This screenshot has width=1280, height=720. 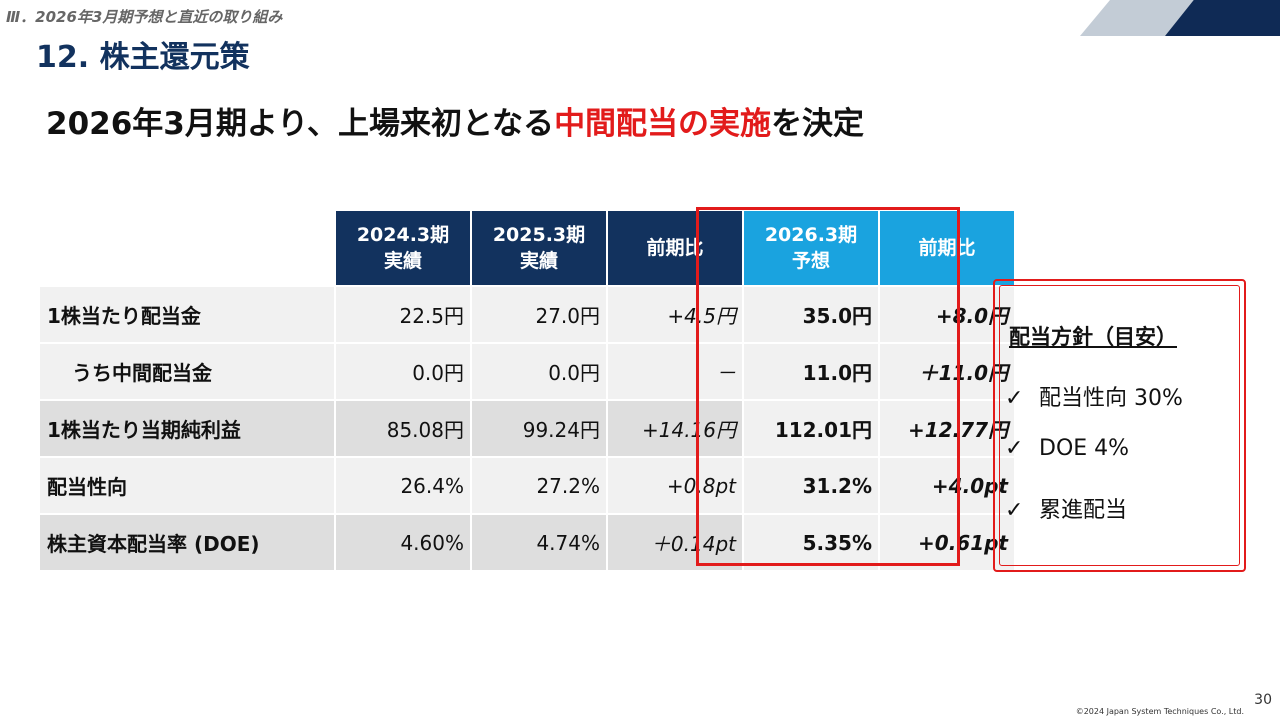 What do you see at coordinates (539, 485) in the screenshot?
I see `cell-fy2025: 27.2%` at bounding box center [539, 485].